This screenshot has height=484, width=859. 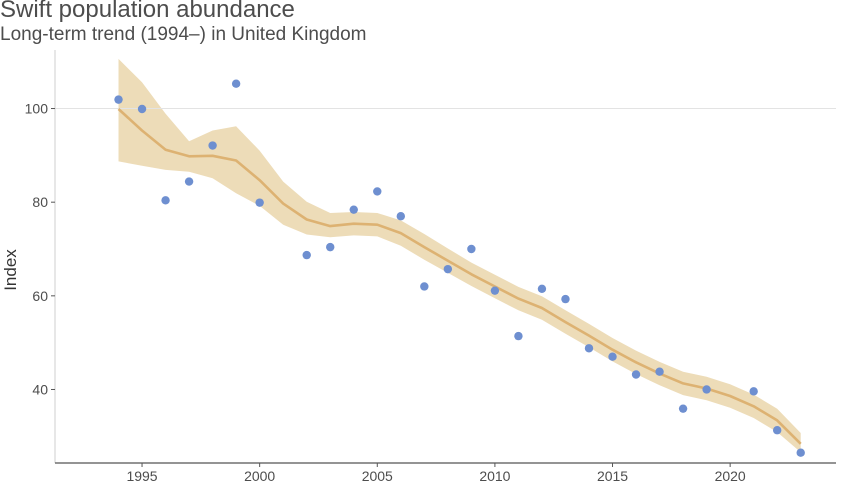 What do you see at coordinates (40, 202) in the screenshot?
I see `y-tick-label: 80` at bounding box center [40, 202].